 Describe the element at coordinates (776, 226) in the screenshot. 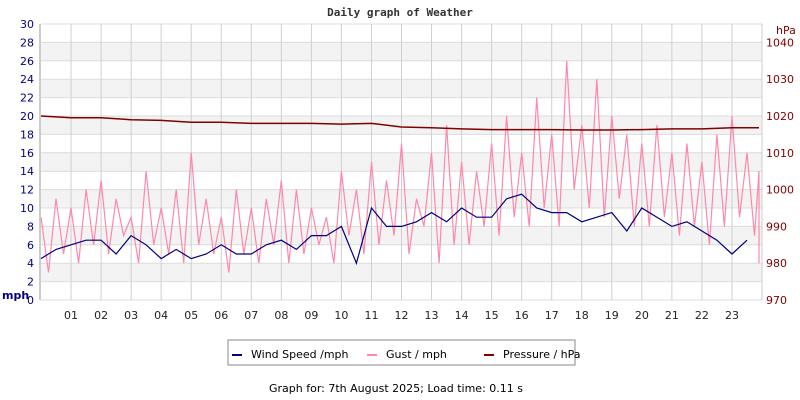

I see `right-tick-label: 990` at that location.